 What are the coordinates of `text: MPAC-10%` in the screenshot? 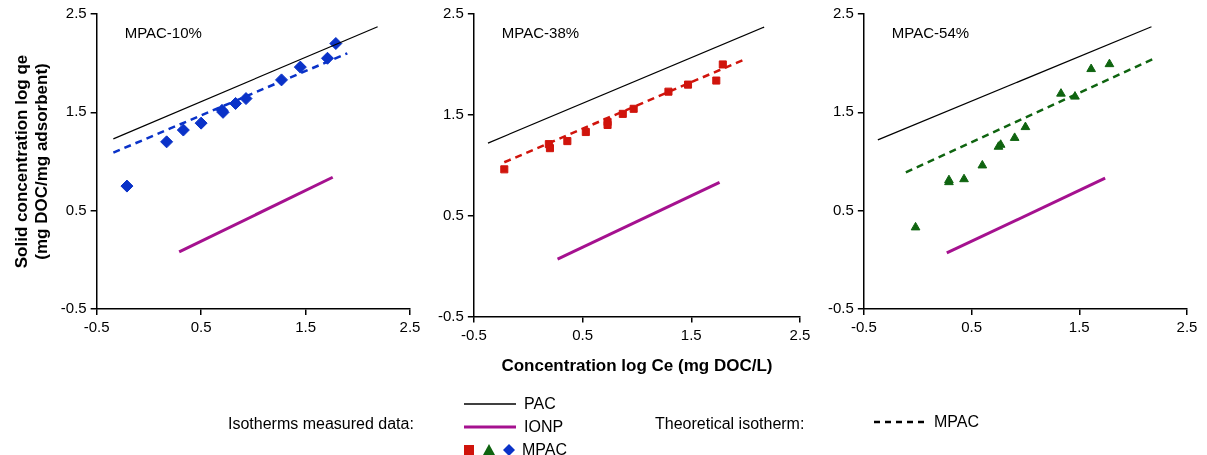 It's located at (163, 32).